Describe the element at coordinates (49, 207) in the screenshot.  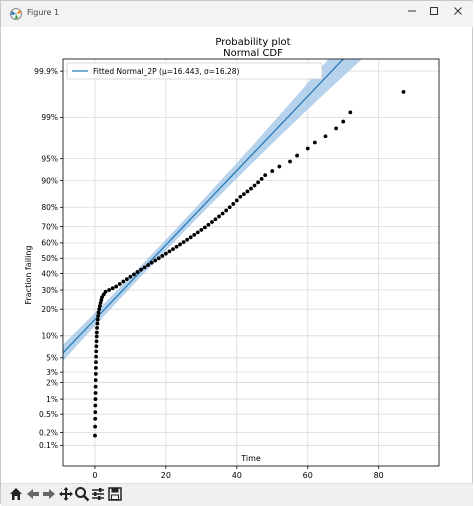
I see `y-tick-label: 80%` at that location.